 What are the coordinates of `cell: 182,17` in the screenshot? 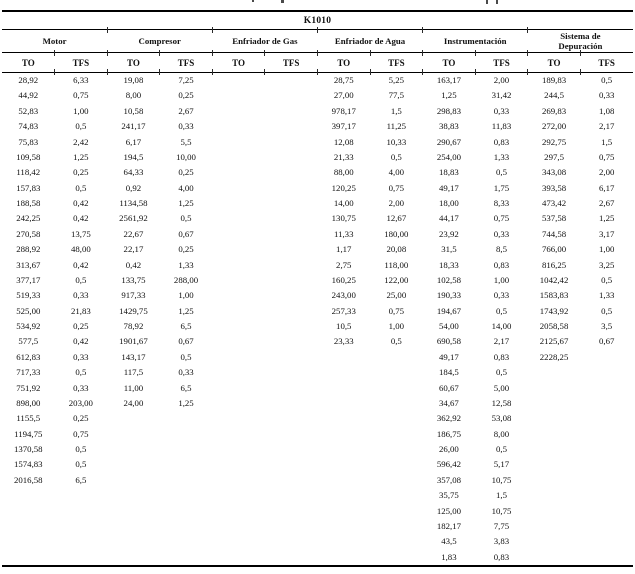 It's located at (449, 525).